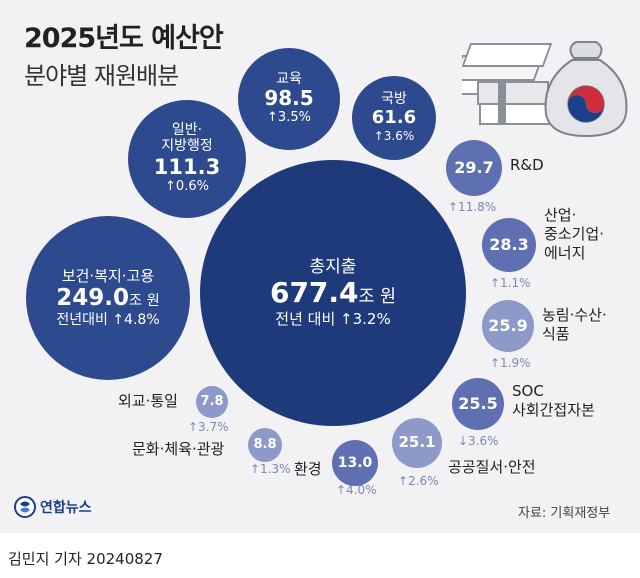  I want to click on bubble-external-label: 문화·체육·관광, so click(178, 449).